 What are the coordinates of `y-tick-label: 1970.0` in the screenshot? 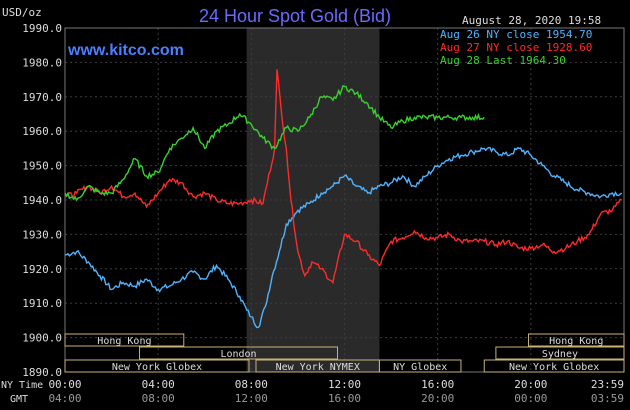 It's located at (42, 97).